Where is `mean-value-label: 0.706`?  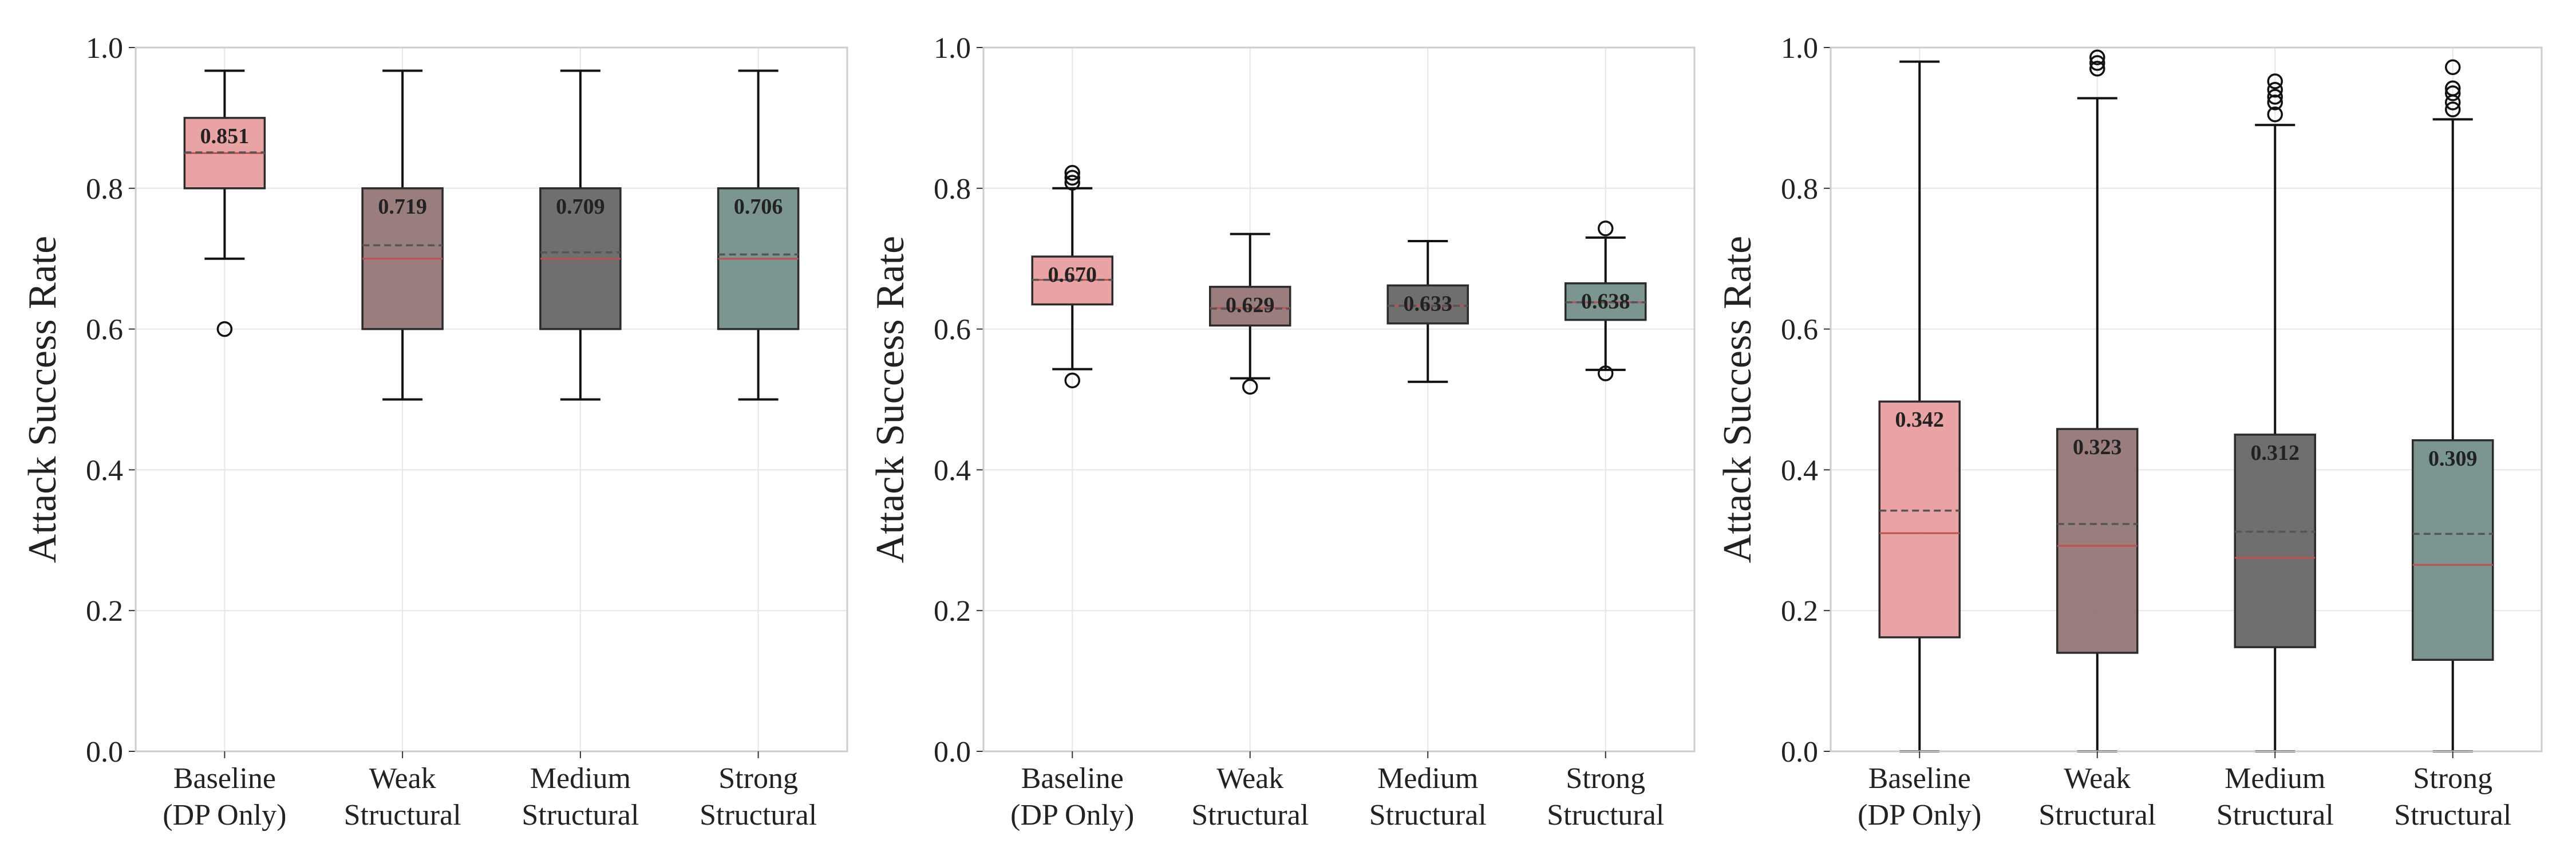
mean-value-label: 0.706 is located at coordinates (758, 207).